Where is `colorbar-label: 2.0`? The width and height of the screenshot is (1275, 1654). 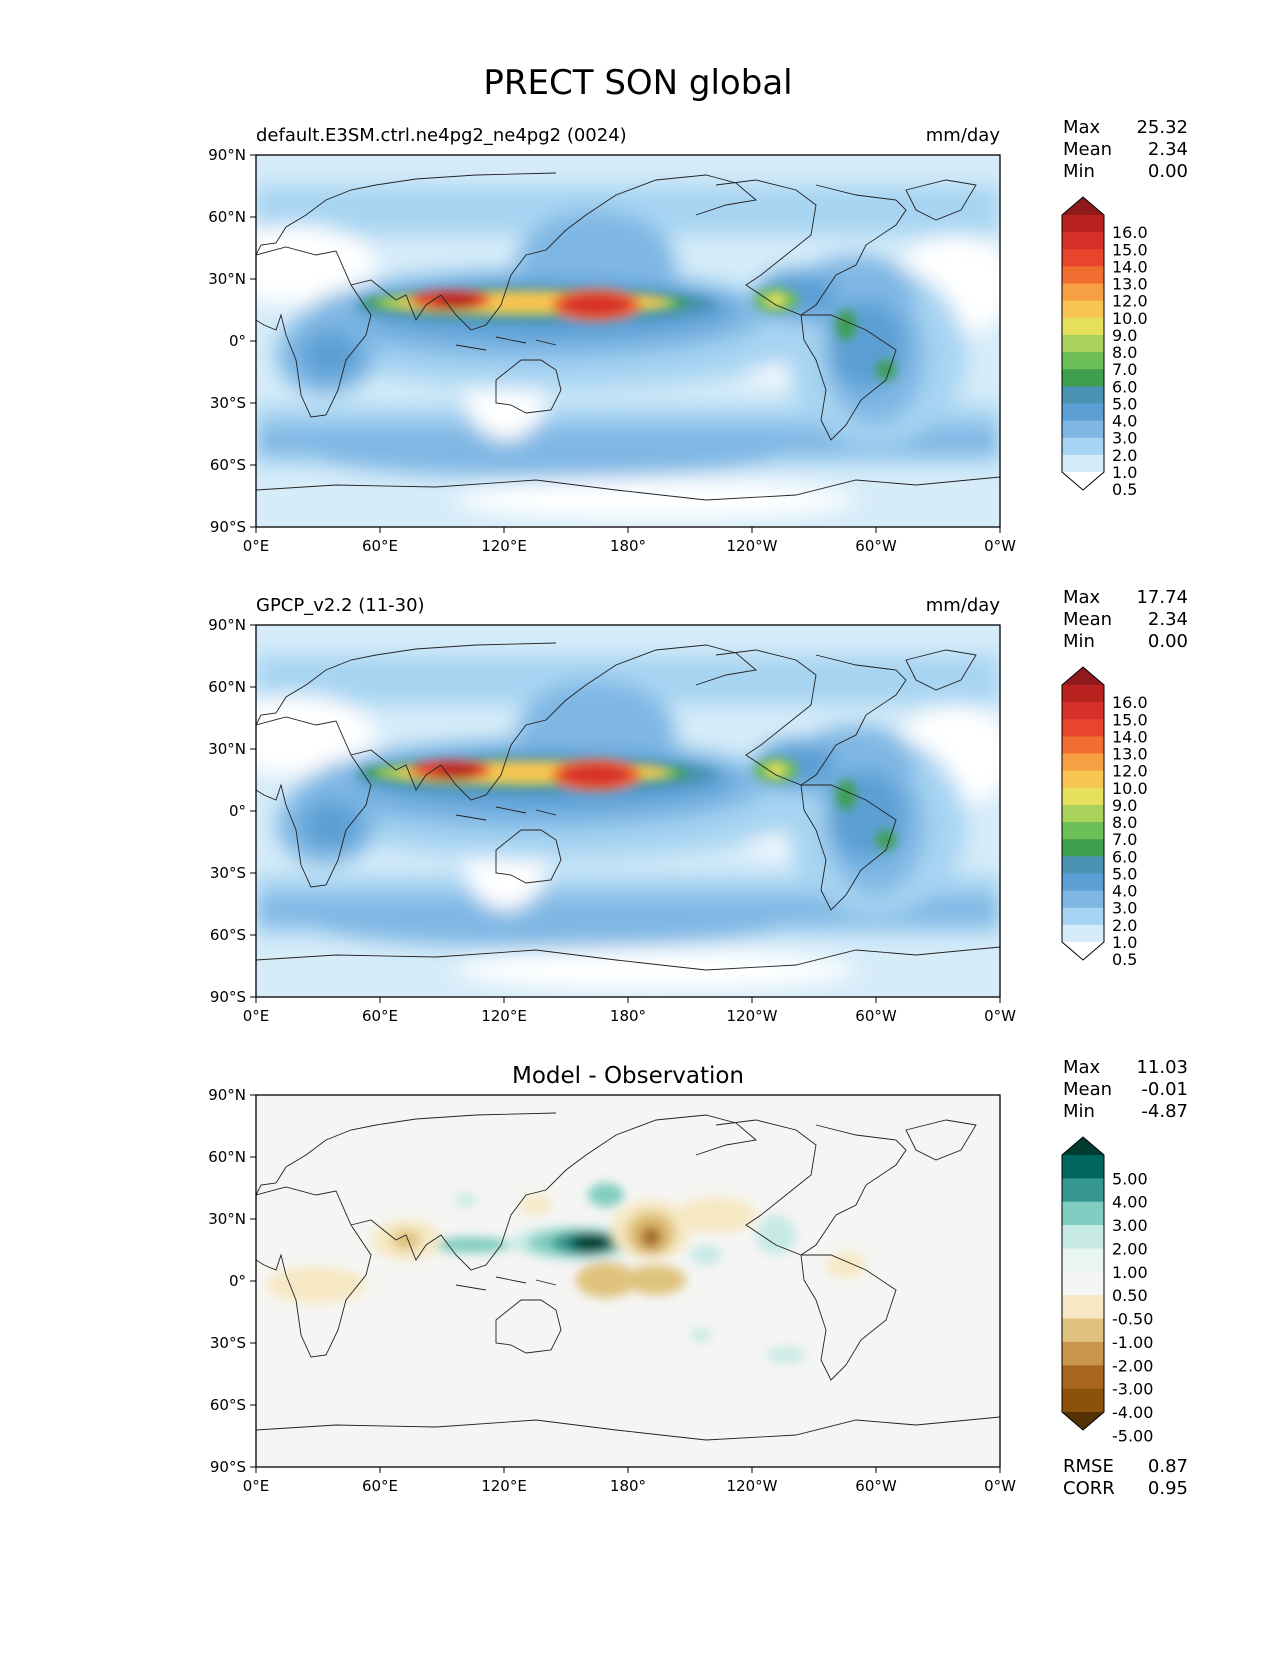
colorbar-label: 2.0 is located at coordinates (1124, 455).